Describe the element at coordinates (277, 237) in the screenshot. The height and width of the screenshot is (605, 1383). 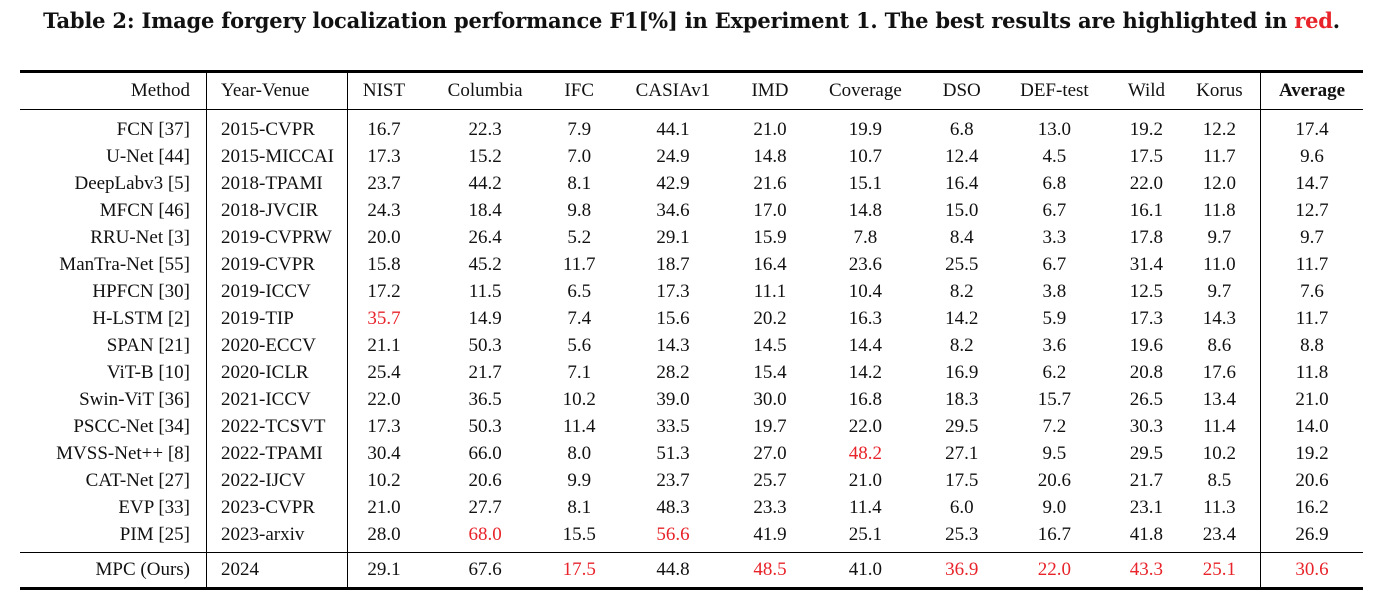
I see `year-venue-cell: 2019-CVPRW` at that location.